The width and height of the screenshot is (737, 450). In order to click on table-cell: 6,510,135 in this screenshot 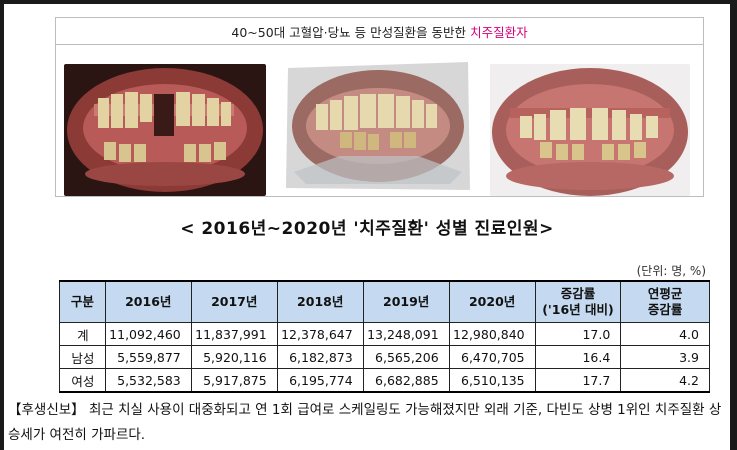, I will do `click(492, 380)`.